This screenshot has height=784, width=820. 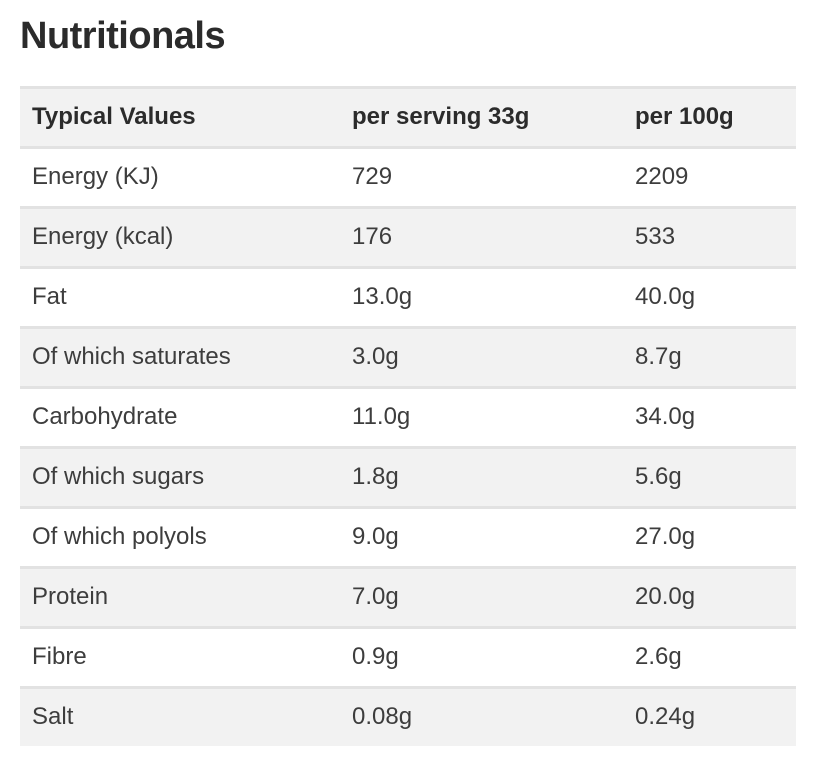 I want to click on per-serving-value: 729, so click(x=481, y=177).